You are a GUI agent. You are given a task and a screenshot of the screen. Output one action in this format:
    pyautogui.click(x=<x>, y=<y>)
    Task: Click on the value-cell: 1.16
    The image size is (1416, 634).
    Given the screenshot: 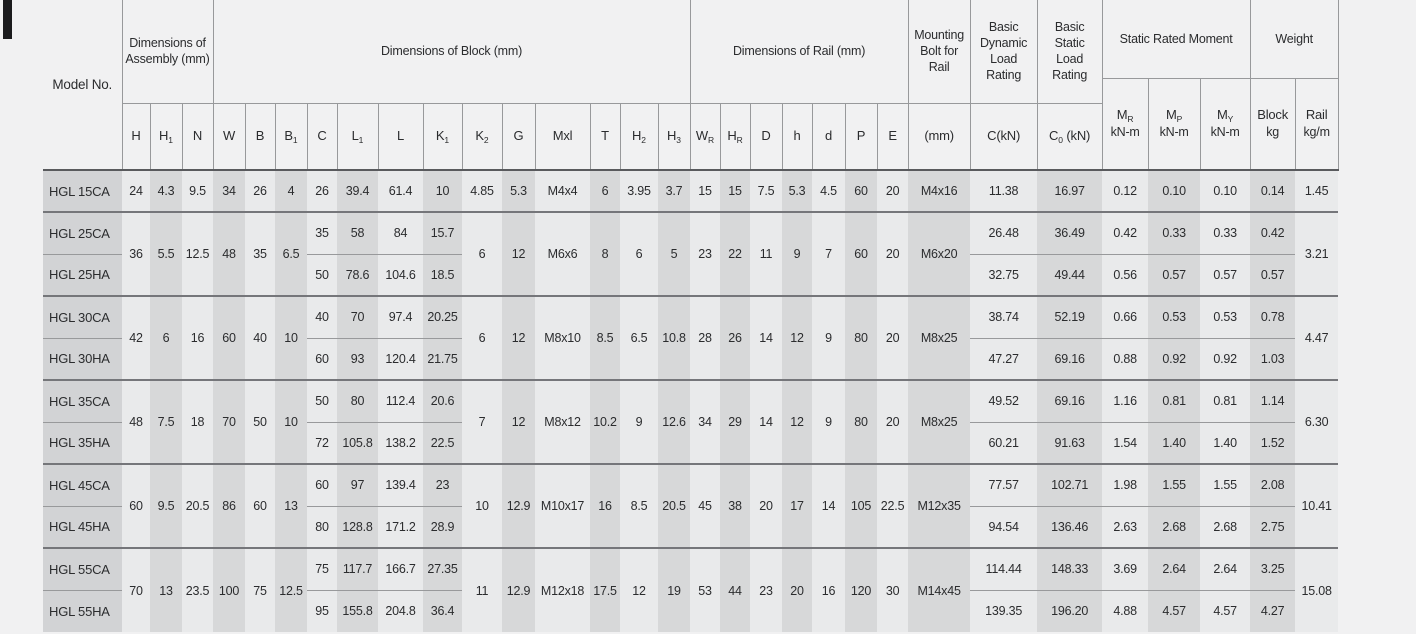 What is the action you would take?
    pyautogui.click(x=1125, y=400)
    